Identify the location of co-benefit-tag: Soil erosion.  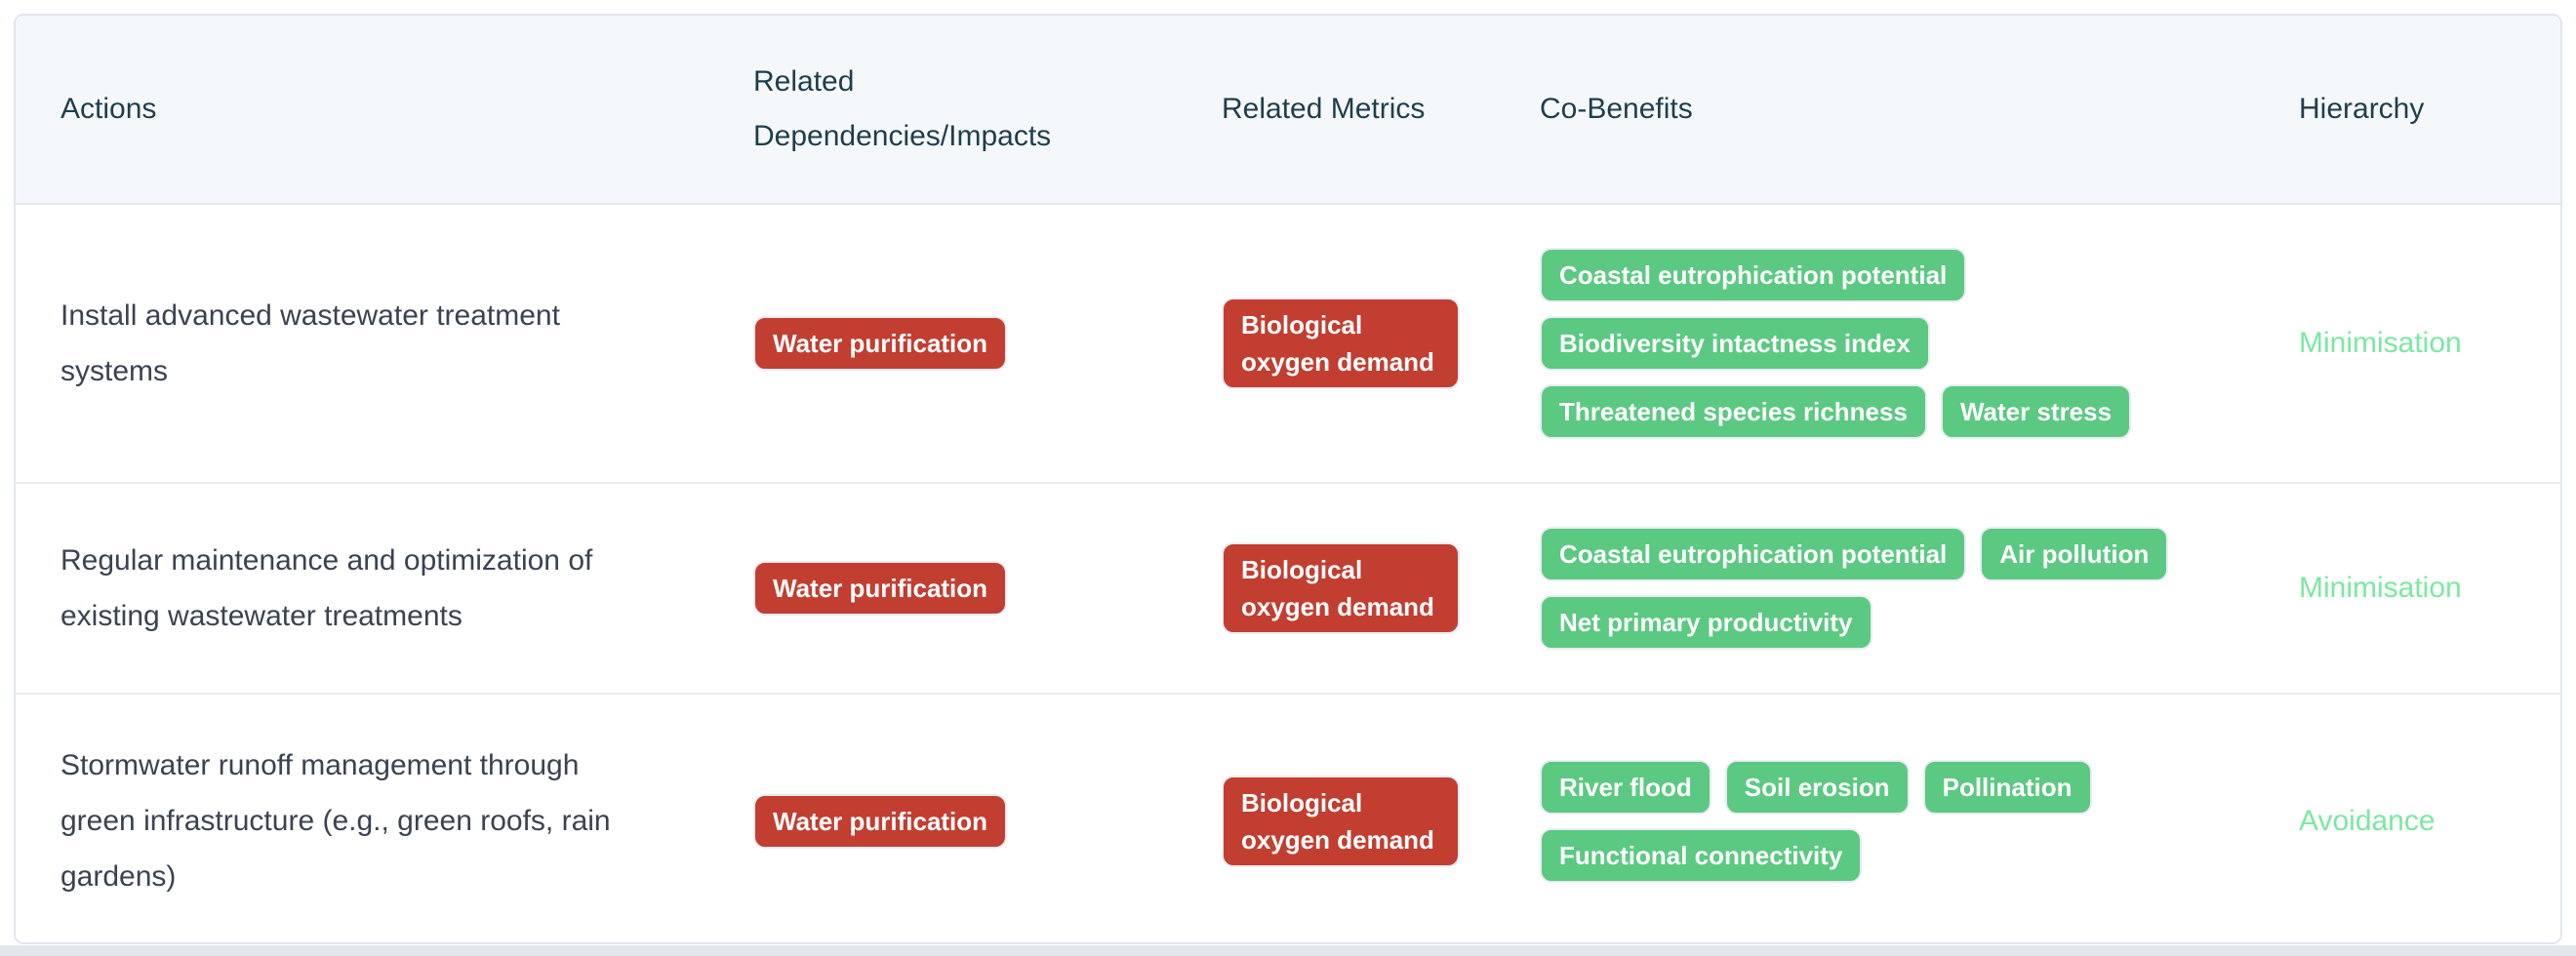
(1817, 787).